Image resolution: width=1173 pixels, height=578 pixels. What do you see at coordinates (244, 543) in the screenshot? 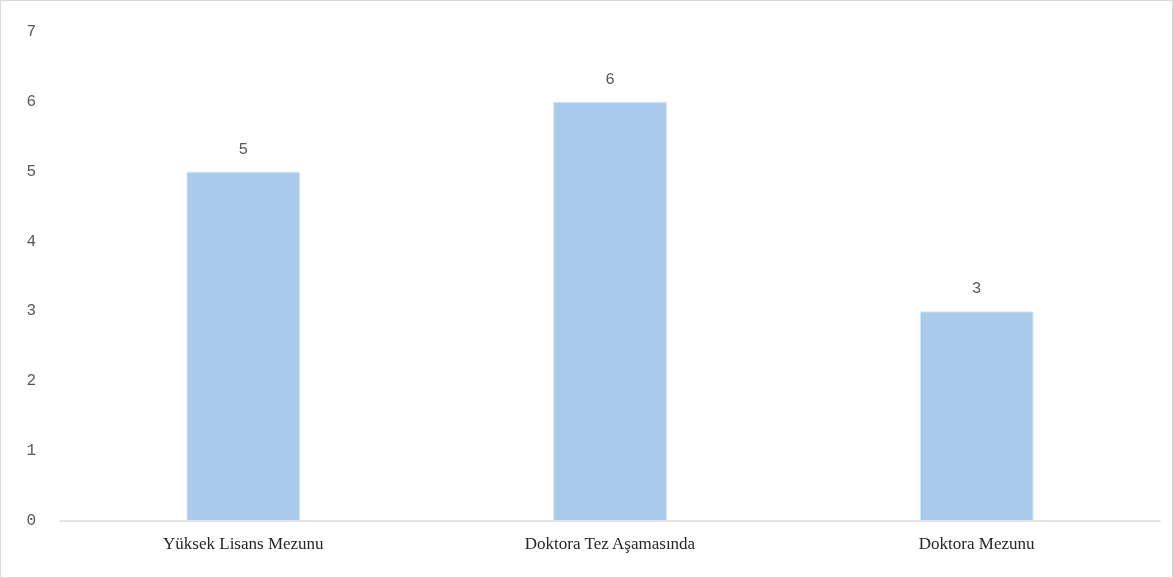
I see `x-tick-label: Yüksek Lisans Mezunu` at bounding box center [244, 543].